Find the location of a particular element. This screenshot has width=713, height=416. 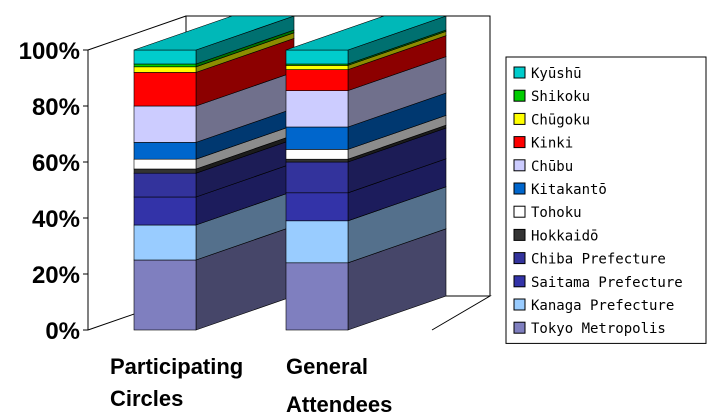

y-tick-label: 80% is located at coordinates (56, 107).